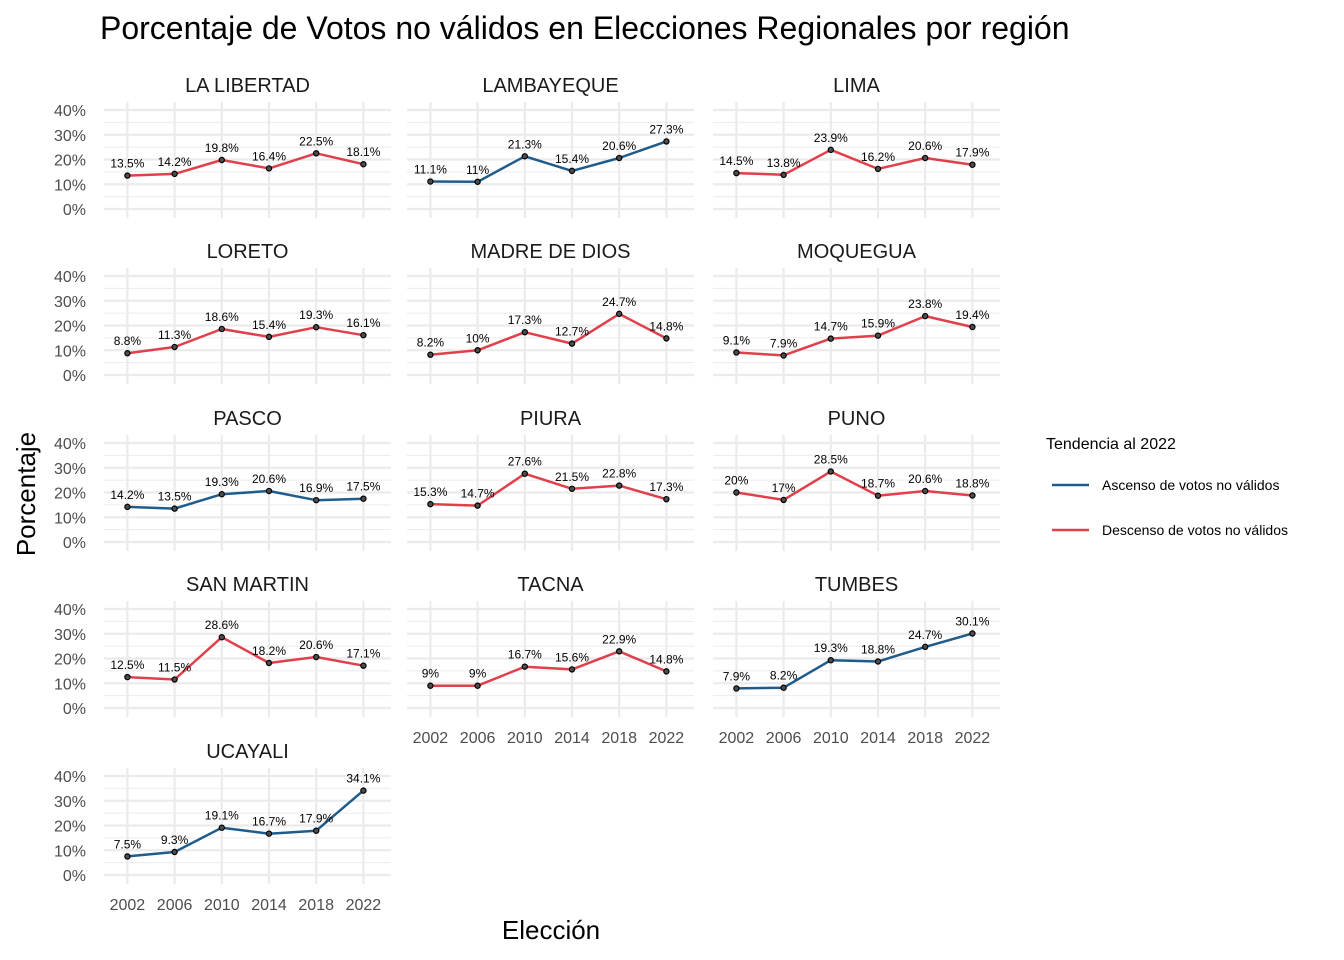 The image size is (1344, 960). What do you see at coordinates (925, 304) in the screenshot?
I see `data-label: 23.8%` at bounding box center [925, 304].